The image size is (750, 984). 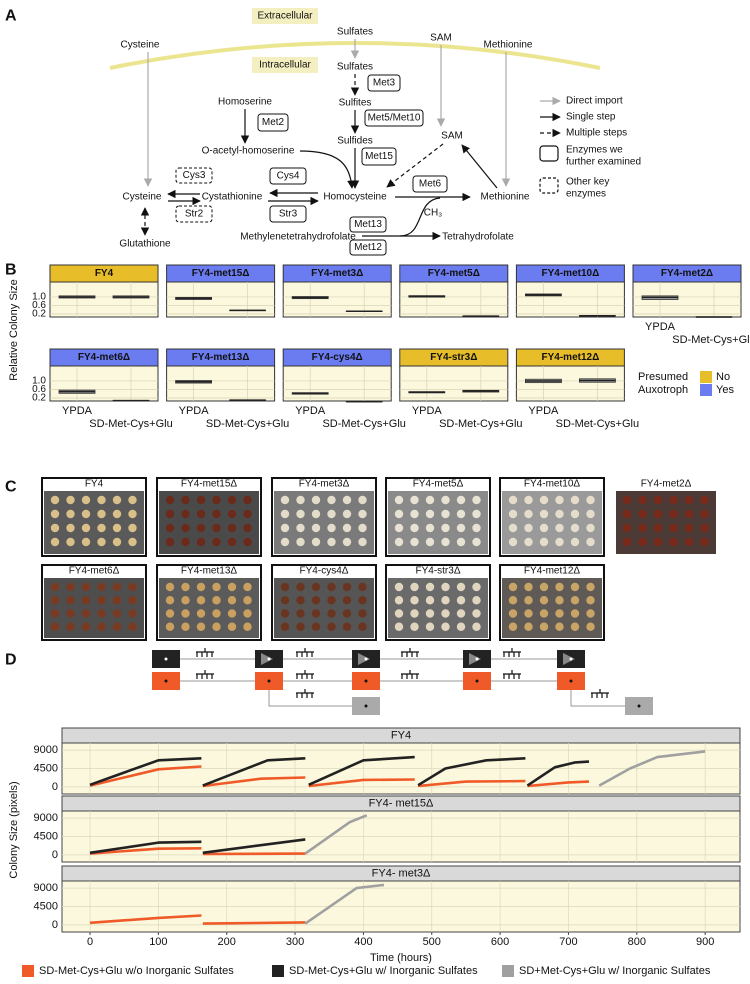 What do you see at coordinates (39, 314) in the screenshot?
I see `y-tick-label: 0.2` at bounding box center [39, 314].